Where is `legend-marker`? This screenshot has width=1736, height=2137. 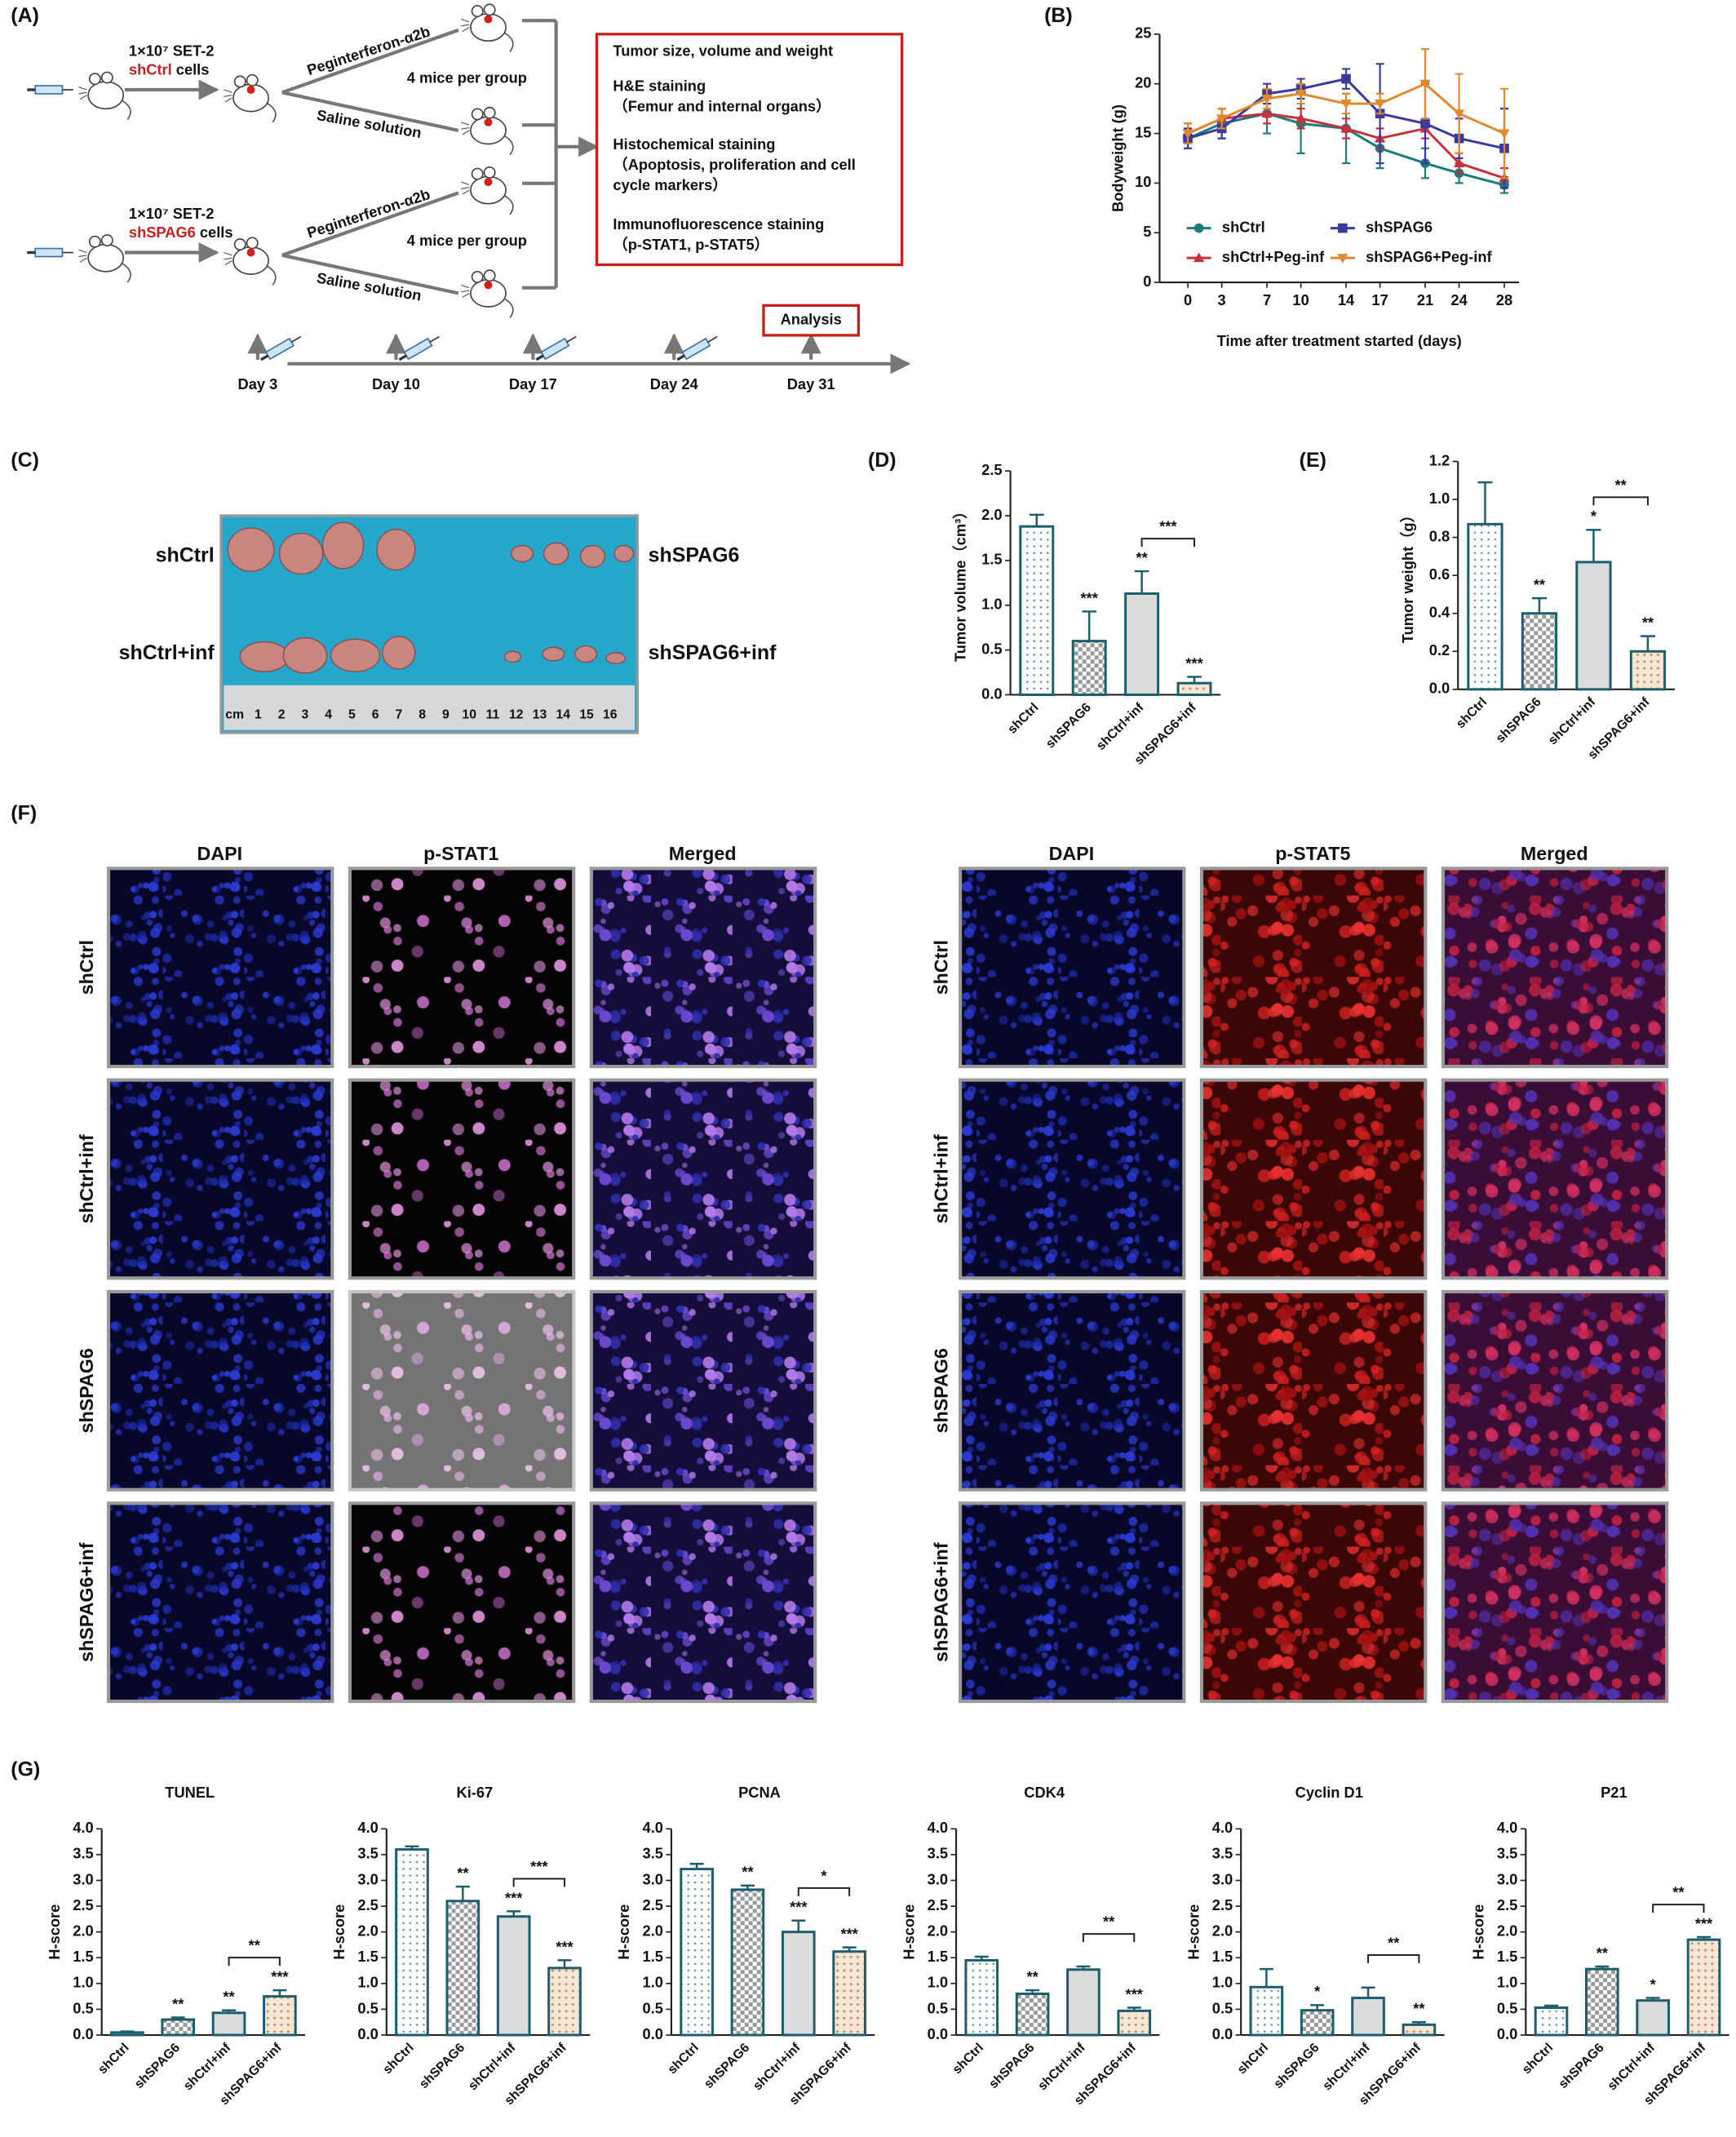
legend-marker is located at coordinates (1343, 228).